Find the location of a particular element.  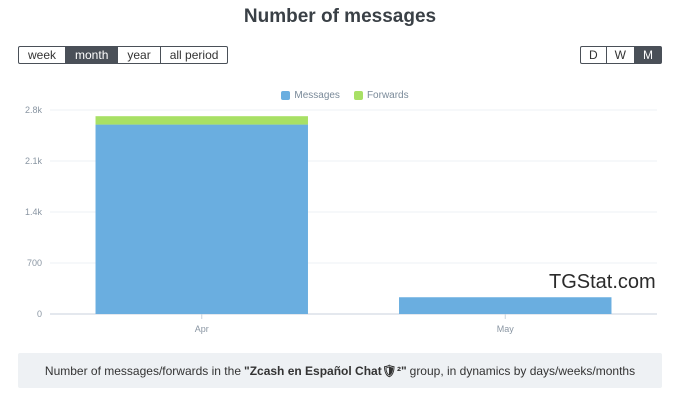

chart-legend: Messages Forwards is located at coordinates (345, 95).